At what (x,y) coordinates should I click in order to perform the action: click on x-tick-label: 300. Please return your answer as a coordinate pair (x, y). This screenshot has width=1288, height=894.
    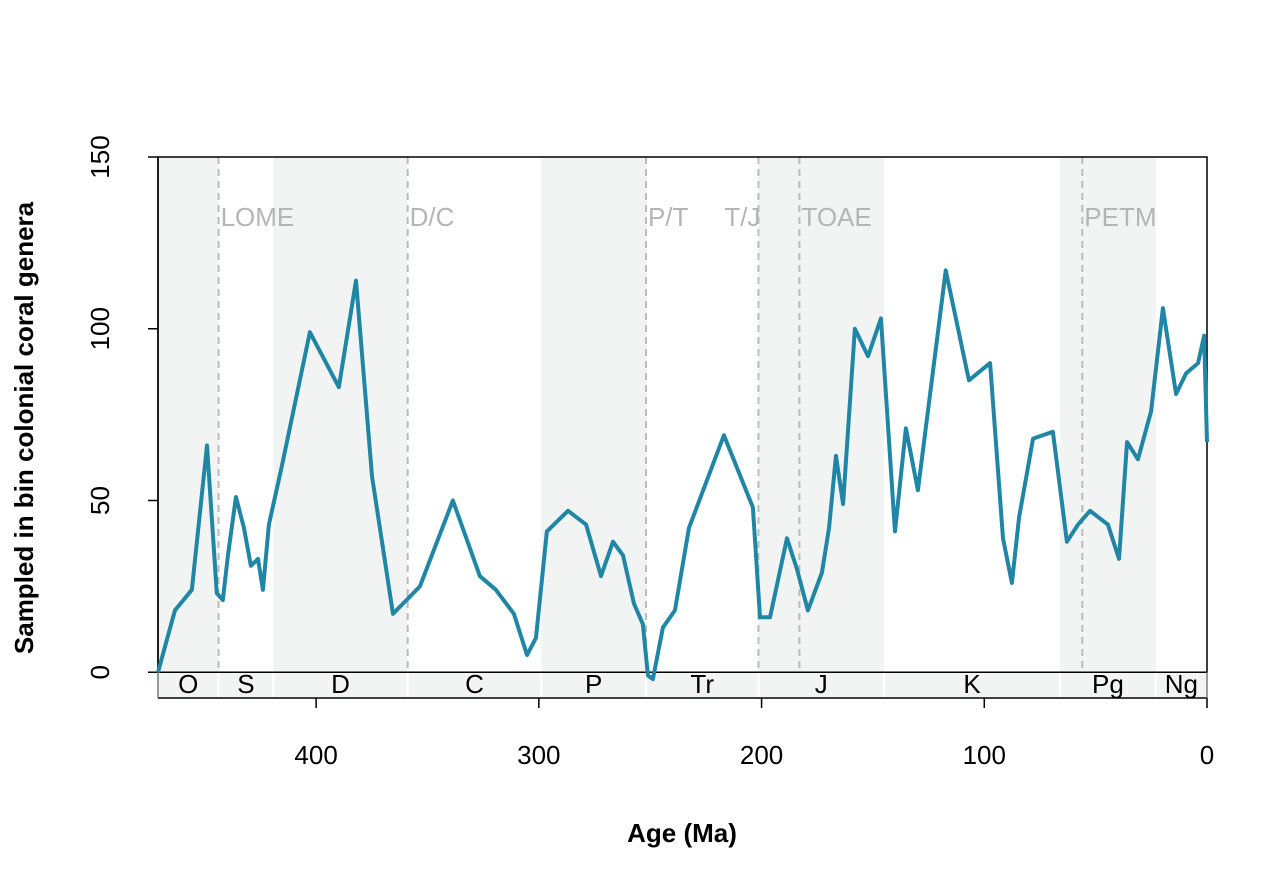
    Looking at the image, I should click on (538, 755).